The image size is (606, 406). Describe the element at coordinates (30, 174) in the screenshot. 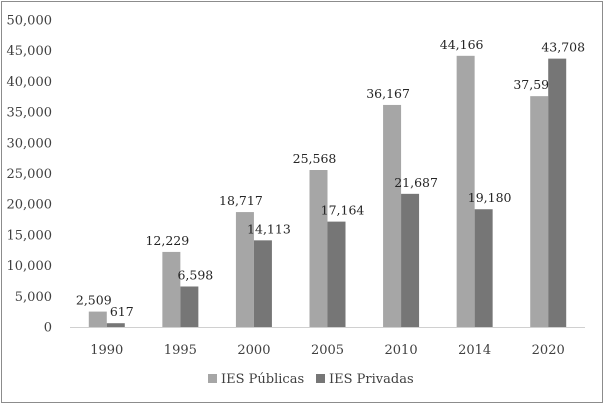

I see `y-tick-label: 25,000` at that location.